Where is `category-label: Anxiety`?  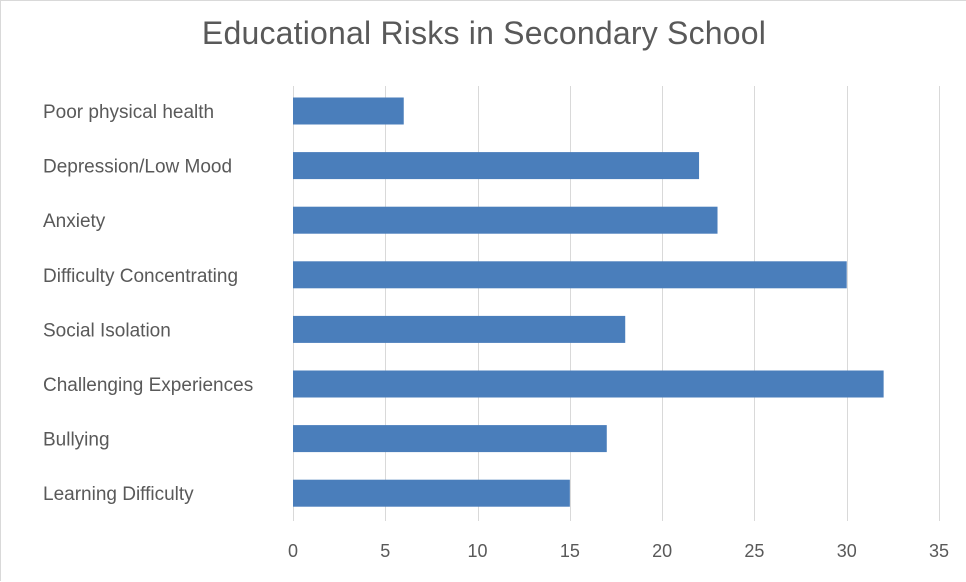 category-label: Anxiety is located at coordinates (74, 221).